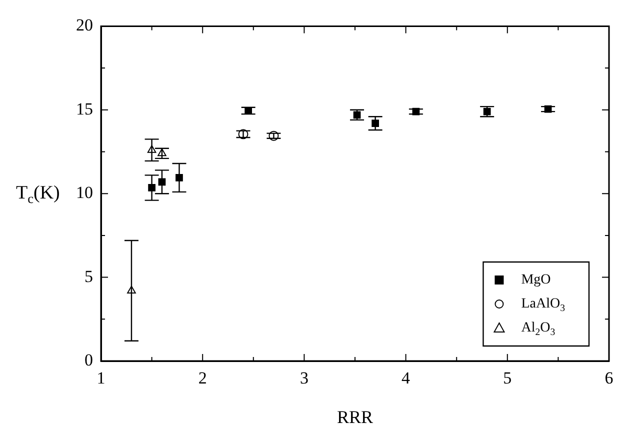 The height and width of the screenshot is (441, 631). Describe the element at coordinates (536, 280) in the screenshot. I see `legend-label: MgO` at that location.